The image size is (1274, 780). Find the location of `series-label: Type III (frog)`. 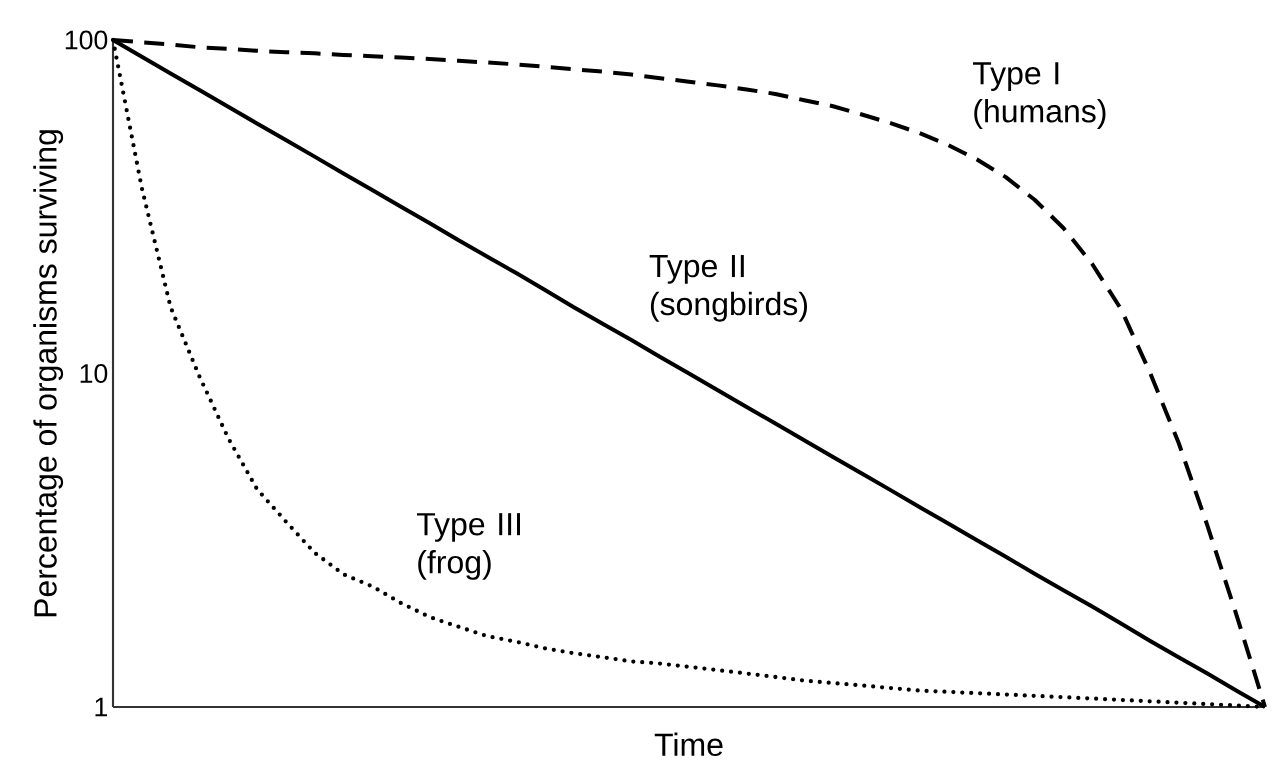

series-label: Type III (frog) is located at coordinates (468, 546).